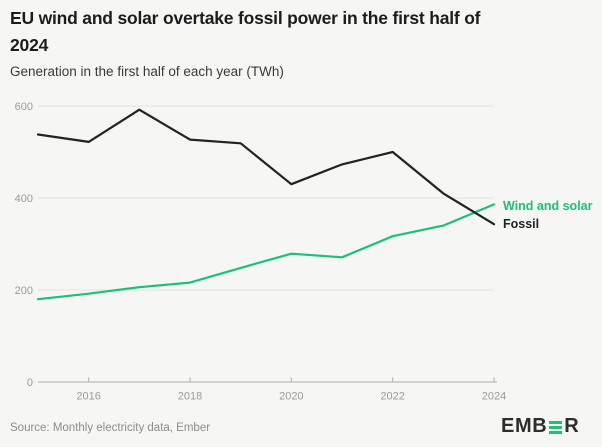 The height and width of the screenshot is (447, 602). I want to click on y-tick-label: 400, so click(24, 199).